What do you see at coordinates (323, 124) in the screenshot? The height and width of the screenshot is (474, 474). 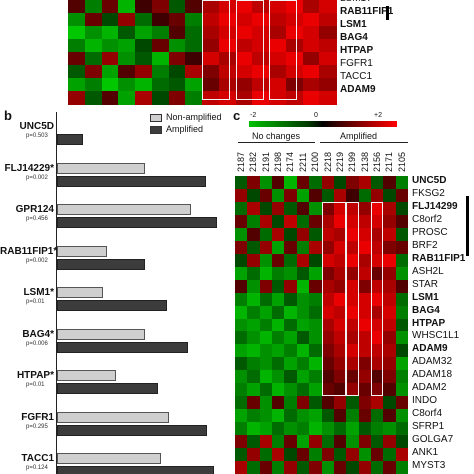 I see `color-scale-bar` at bounding box center [323, 124].